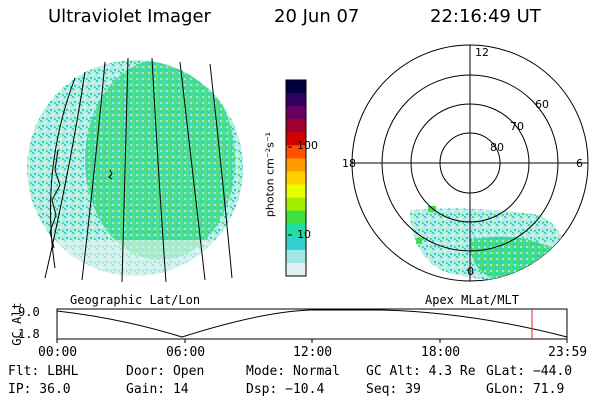  What do you see at coordinates (470, 271) in the screenshot?
I see `mlt-label-0: 0` at bounding box center [470, 271].